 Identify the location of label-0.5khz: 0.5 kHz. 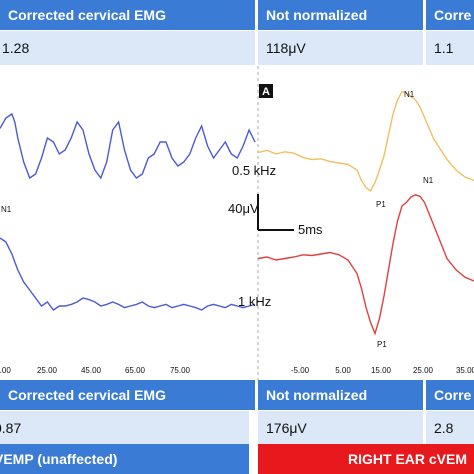
(254, 170).